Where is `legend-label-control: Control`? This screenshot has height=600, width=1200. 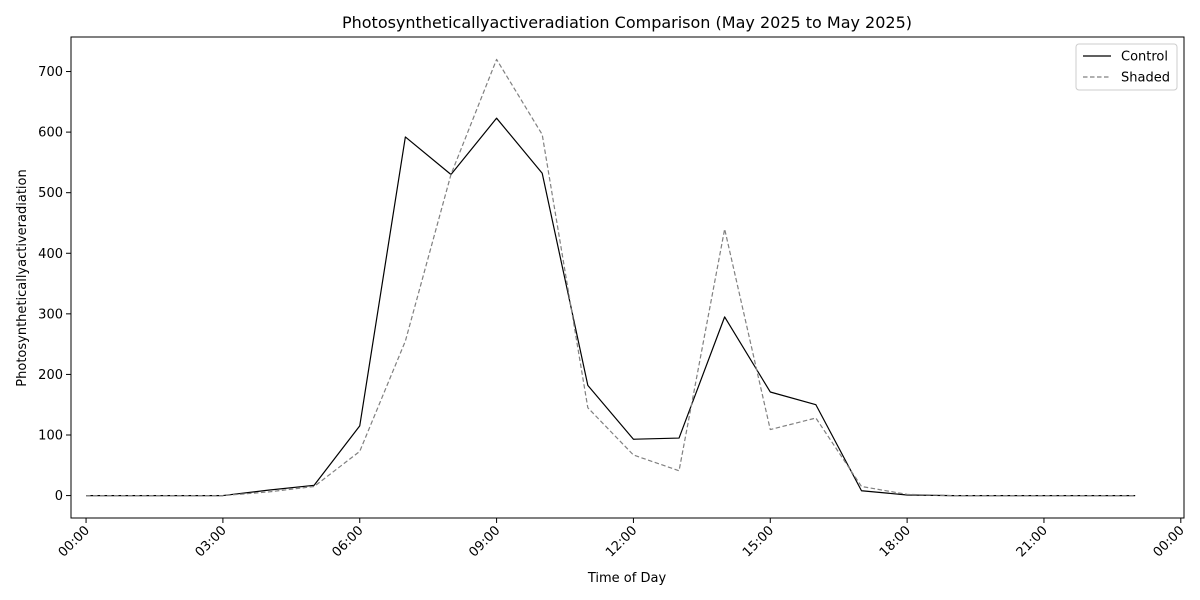 legend-label-control: Control is located at coordinates (1144, 57).